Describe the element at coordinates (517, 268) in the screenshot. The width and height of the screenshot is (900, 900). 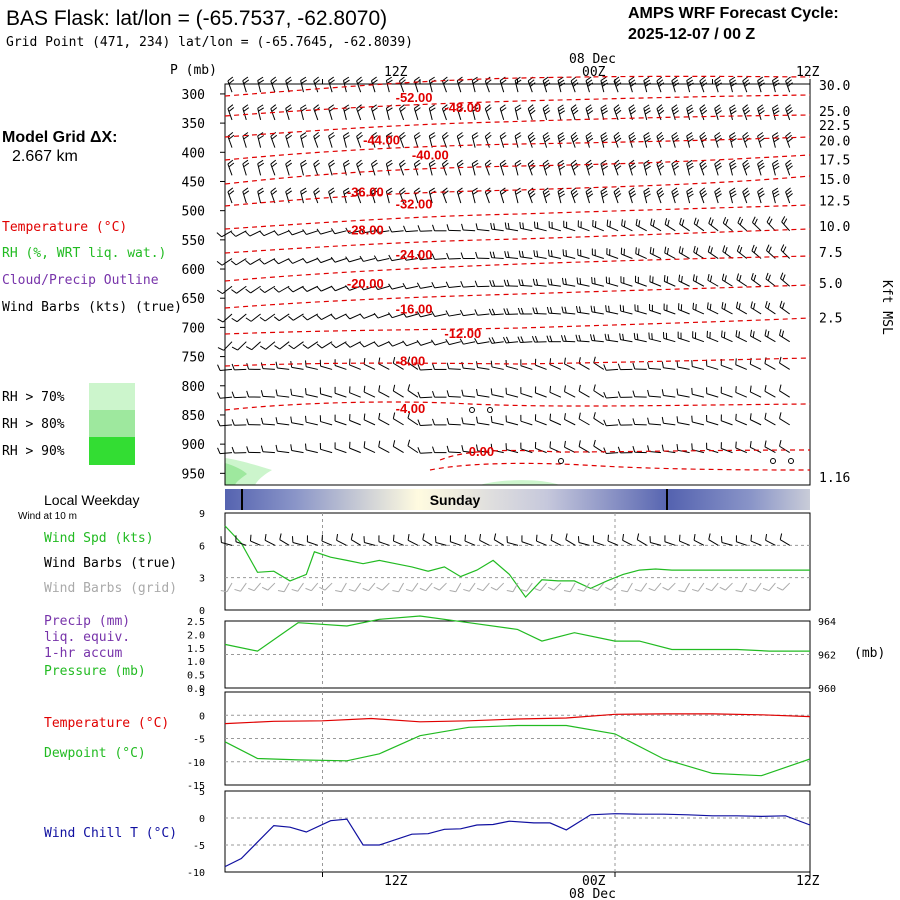
I see `temperature-contour` at that location.